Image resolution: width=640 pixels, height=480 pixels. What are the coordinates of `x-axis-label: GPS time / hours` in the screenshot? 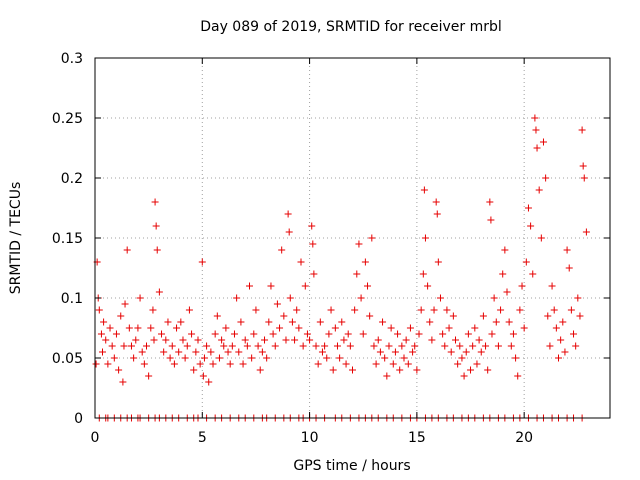 It's located at (351, 466).